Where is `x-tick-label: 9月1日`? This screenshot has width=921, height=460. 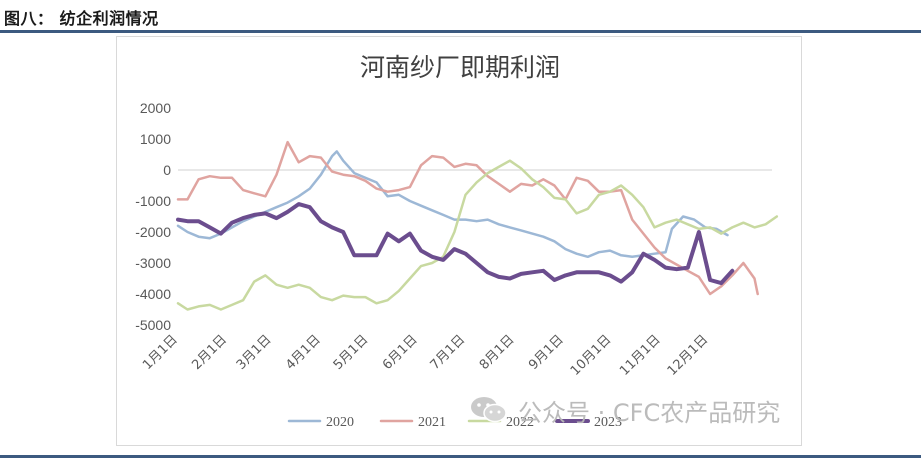 x-tick-label: 9月1日 is located at coordinates (546, 352).